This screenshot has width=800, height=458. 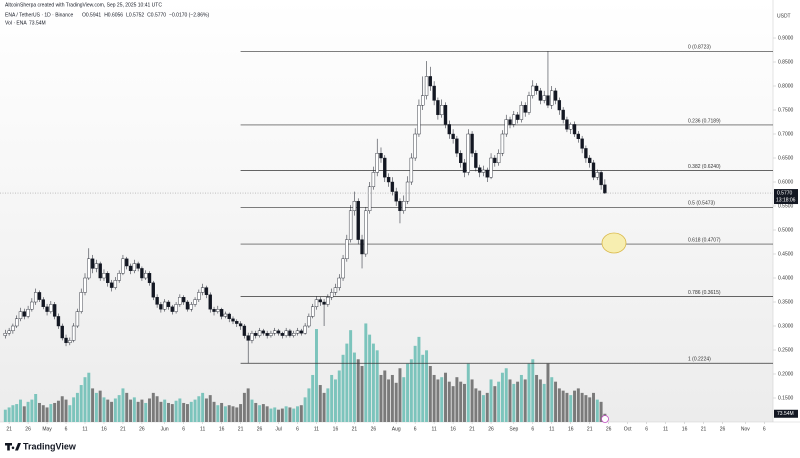 What do you see at coordinates (665, 429) in the screenshot?
I see `x-tick-label: 11` at bounding box center [665, 429].